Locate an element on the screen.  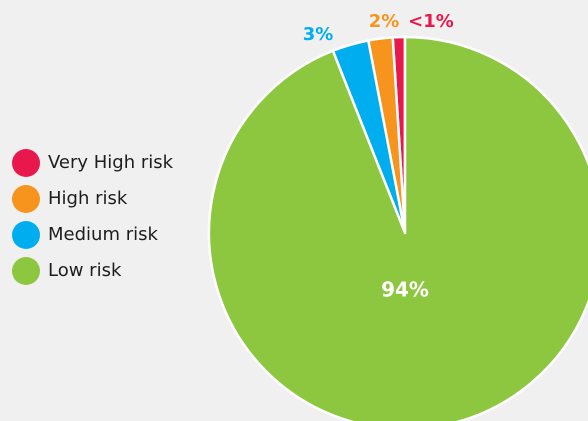
legend-swatch-medium-risk is located at coordinates (26, 234).